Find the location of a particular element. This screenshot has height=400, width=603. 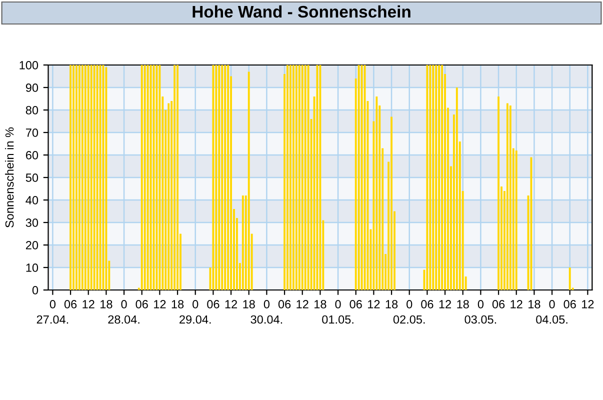

y-tick-label: 50 is located at coordinates (32, 178).